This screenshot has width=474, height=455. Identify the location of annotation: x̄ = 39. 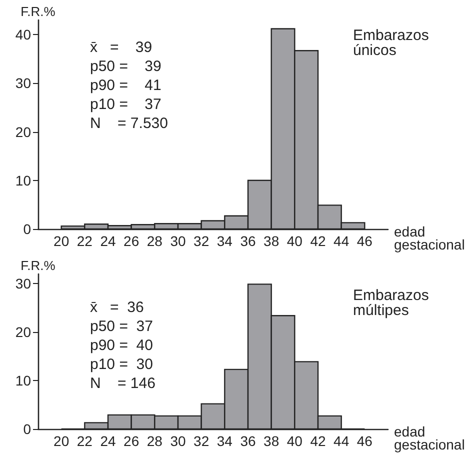
(121, 47).